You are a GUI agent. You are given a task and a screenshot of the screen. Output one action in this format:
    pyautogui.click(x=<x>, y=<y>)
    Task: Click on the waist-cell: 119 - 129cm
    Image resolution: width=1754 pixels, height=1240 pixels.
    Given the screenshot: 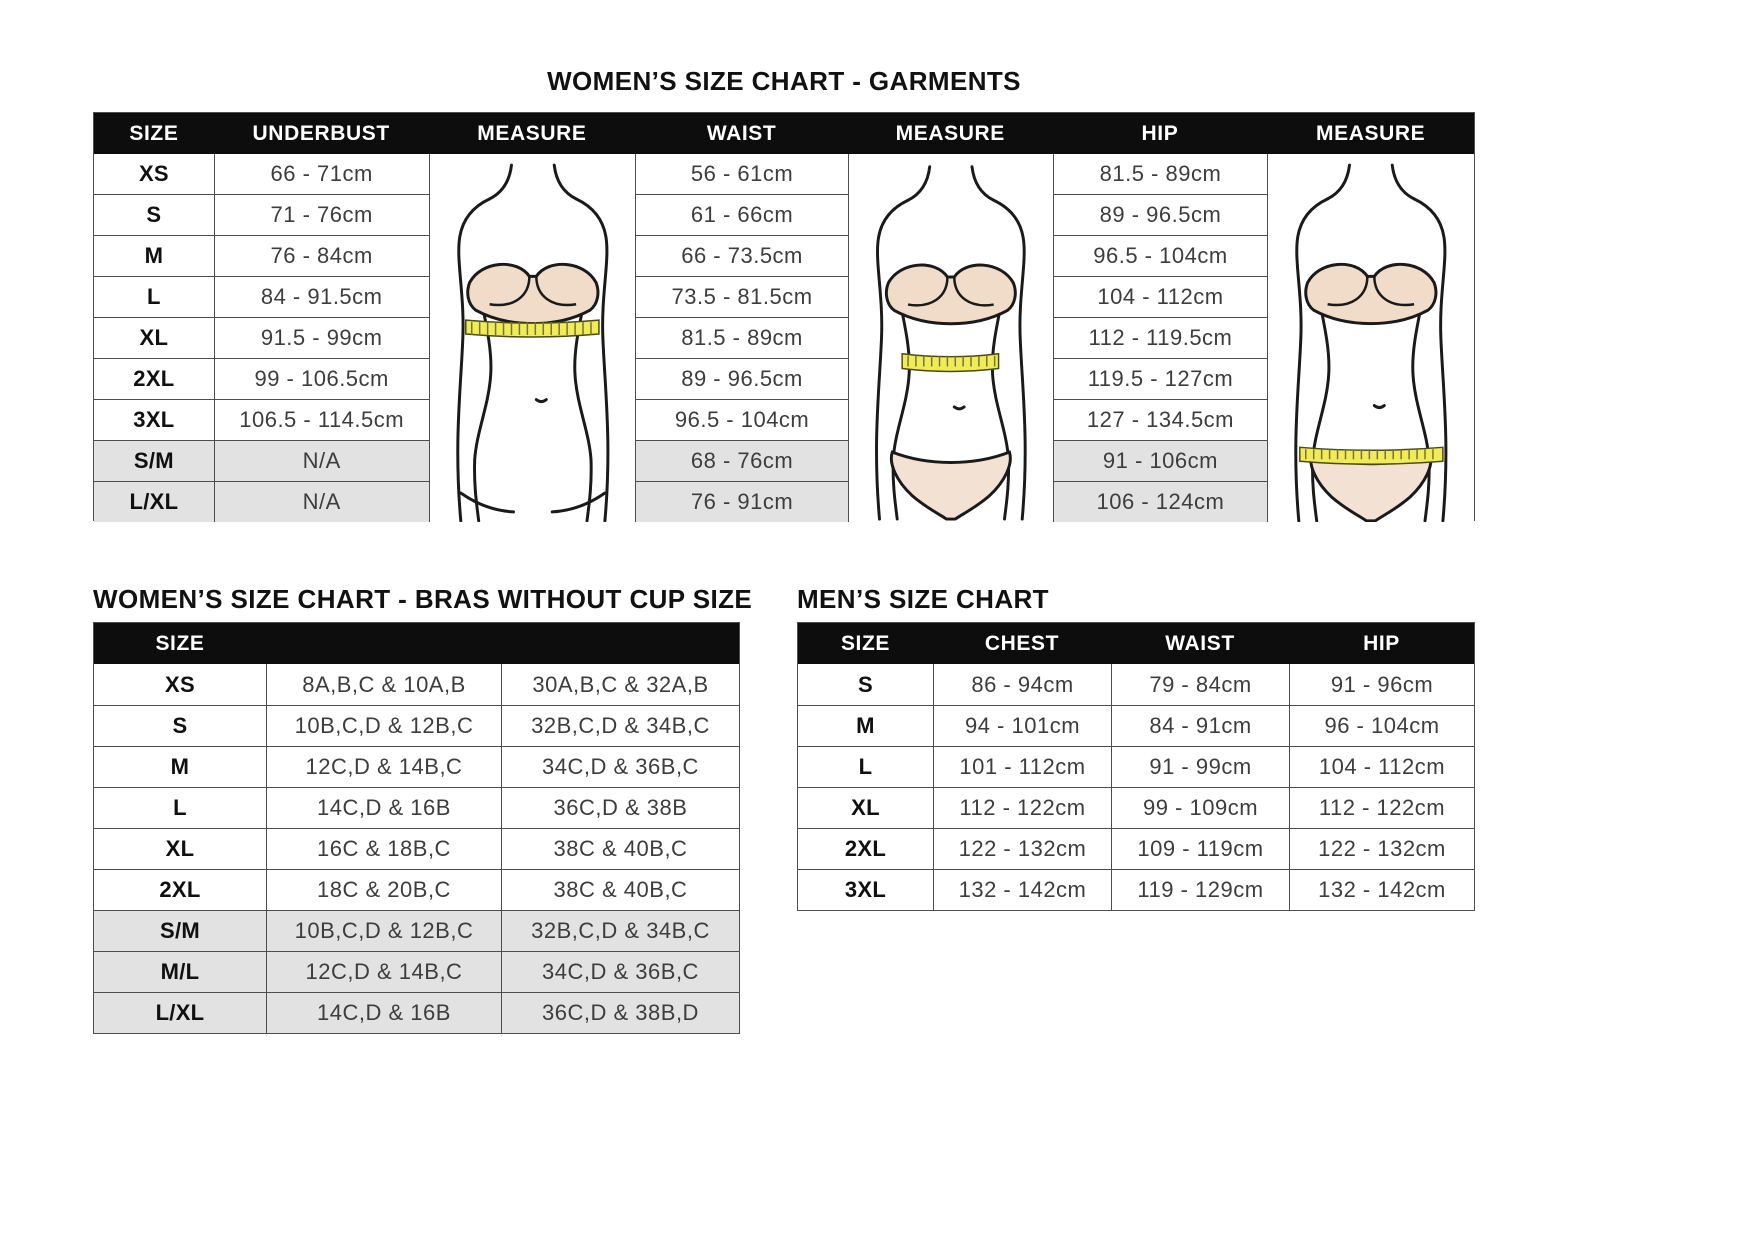 What is the action you would take?
    pyautogui.click(x=1200, y=890)
    